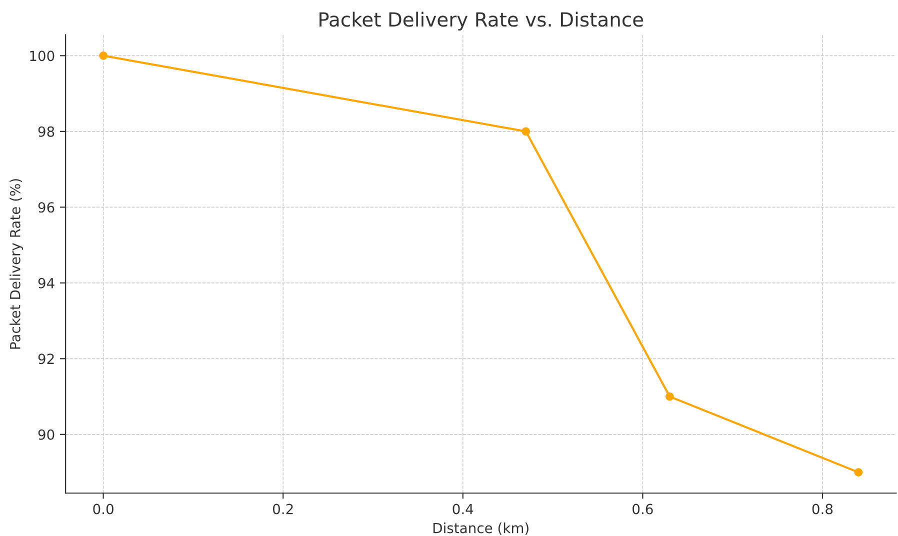  Describe the element at coordinates (822, 509) in the screenshot. I see `x-tick-label: 0.8` at that location.